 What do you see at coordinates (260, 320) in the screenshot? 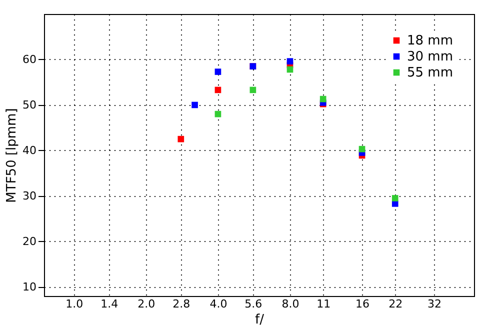
I see `x-axis-title: f/` at bounding box center [260, 320].